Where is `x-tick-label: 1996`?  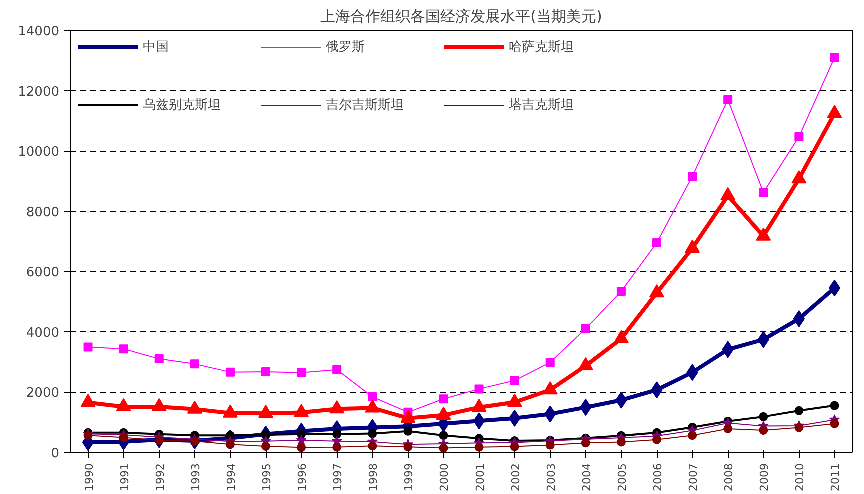
x-tick-label: 1996 is located at coordinates (303, 477).